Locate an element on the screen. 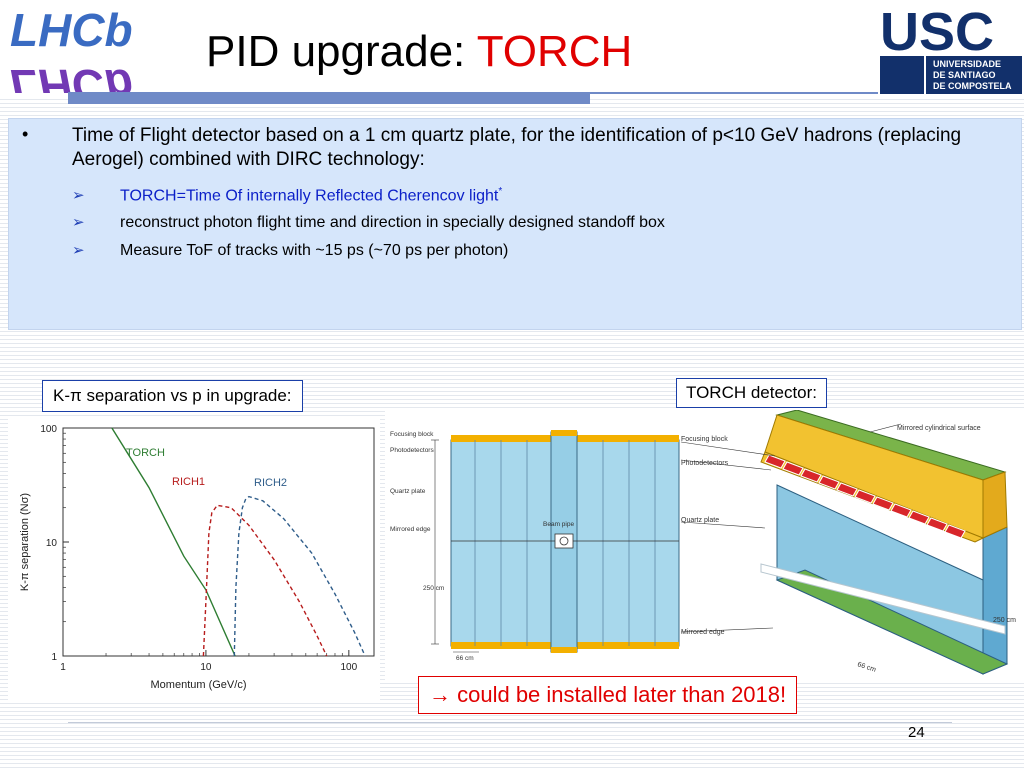 The image size is (1024, 768). series-label-rich2: RICH2 is located at coordinates (270, 483).